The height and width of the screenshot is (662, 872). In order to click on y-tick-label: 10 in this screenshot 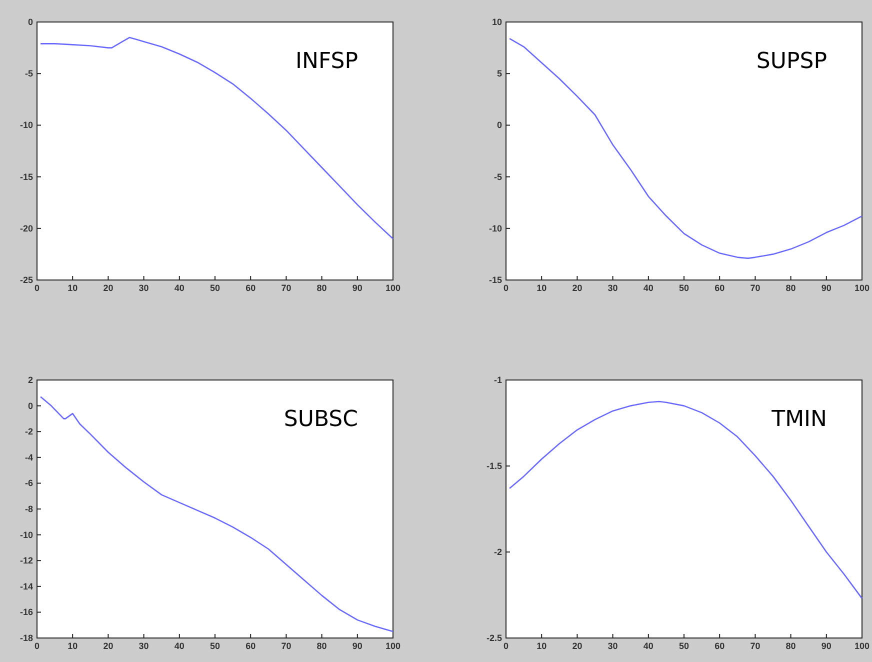, I will do `click(497, 22)`.